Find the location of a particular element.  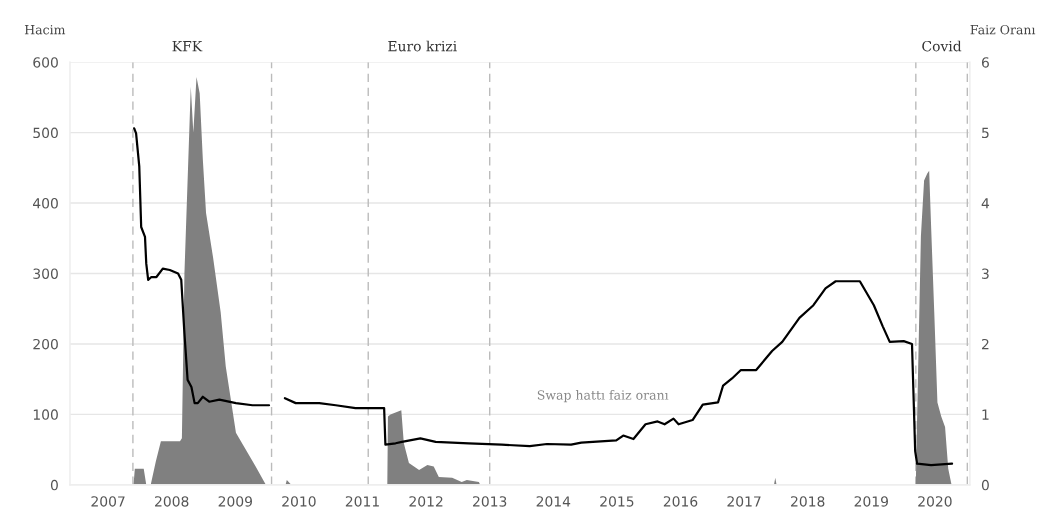

y2-tick-label: 4 is located at coordinates (985, 203).